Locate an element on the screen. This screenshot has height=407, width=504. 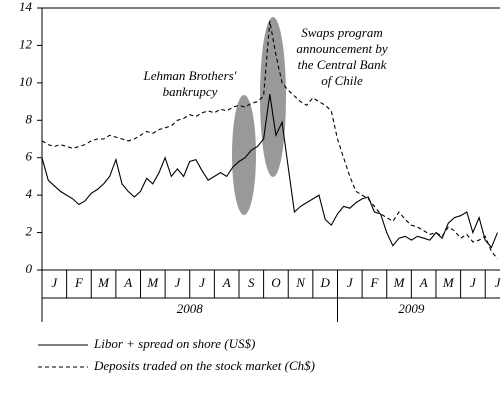
legend-label: Libor + spread on shore (US$) is located at coordinates (174, 343).